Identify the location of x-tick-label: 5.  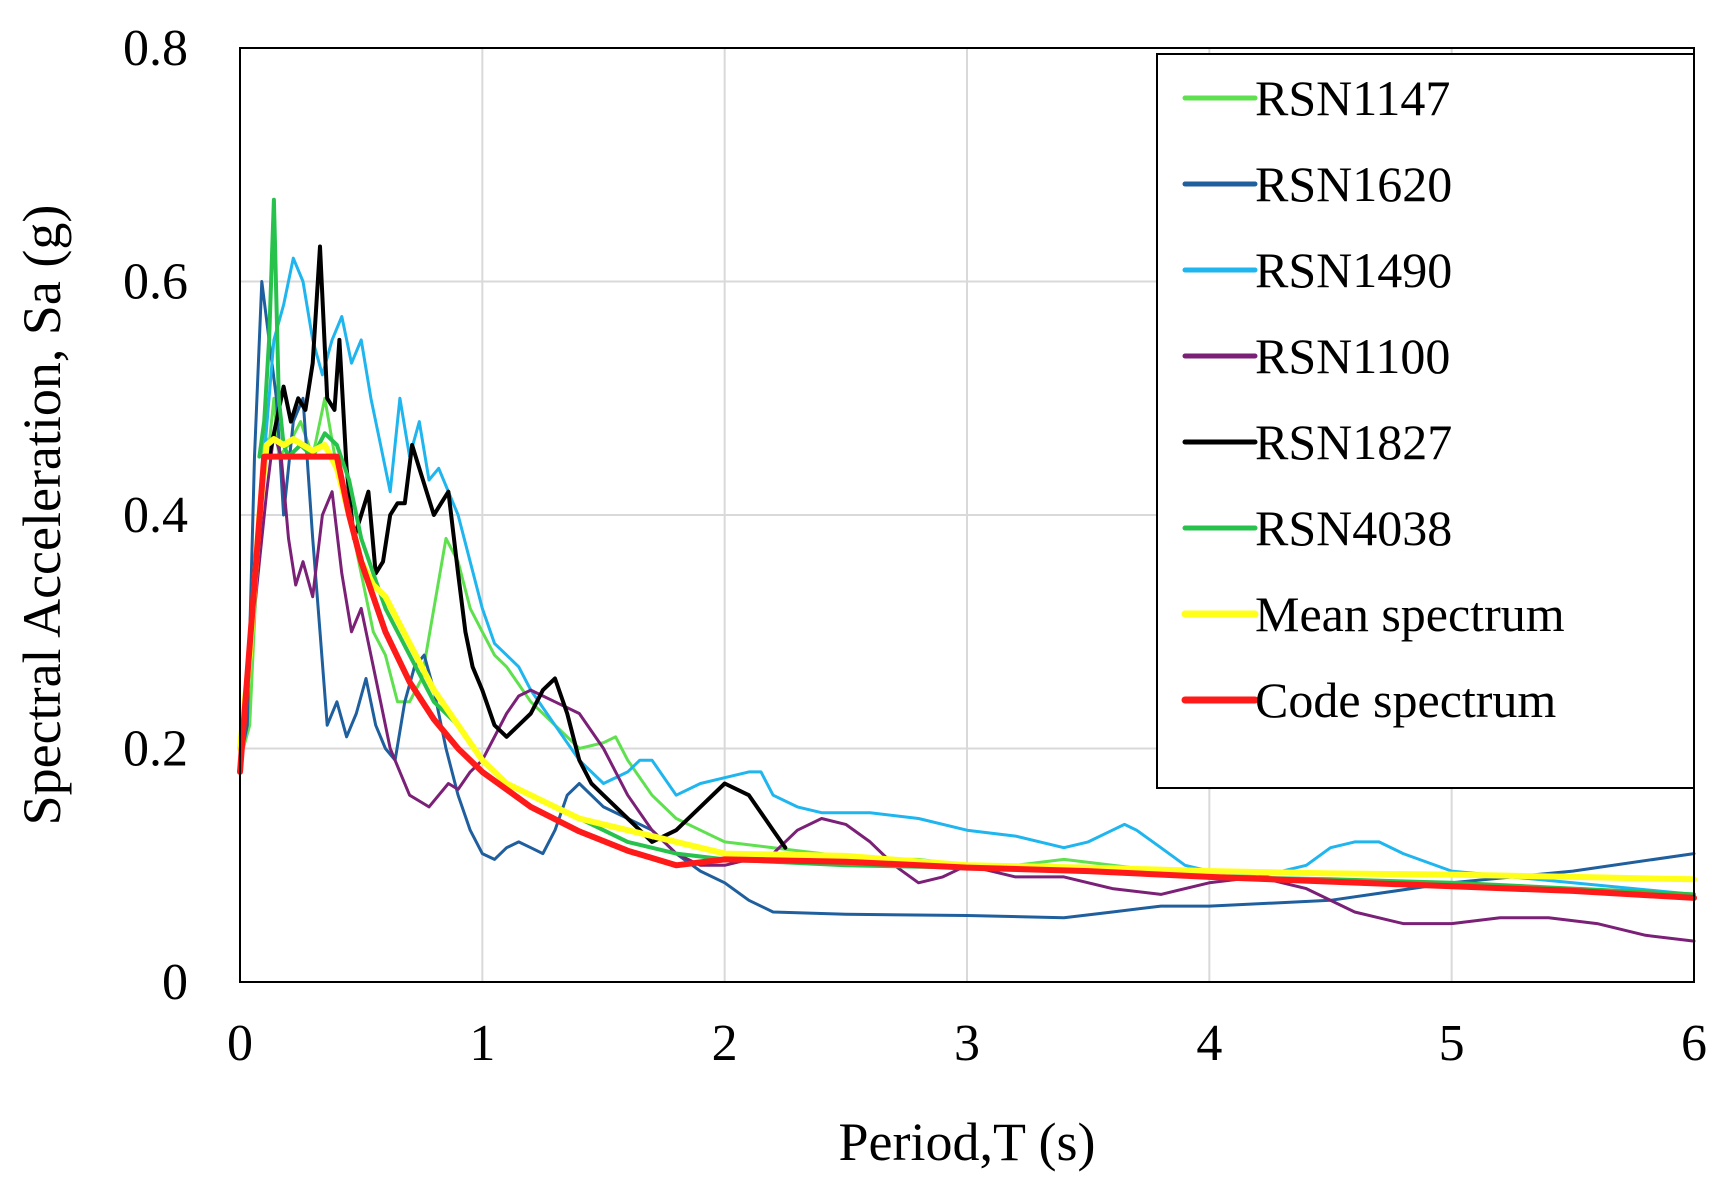
(1452, 1043).